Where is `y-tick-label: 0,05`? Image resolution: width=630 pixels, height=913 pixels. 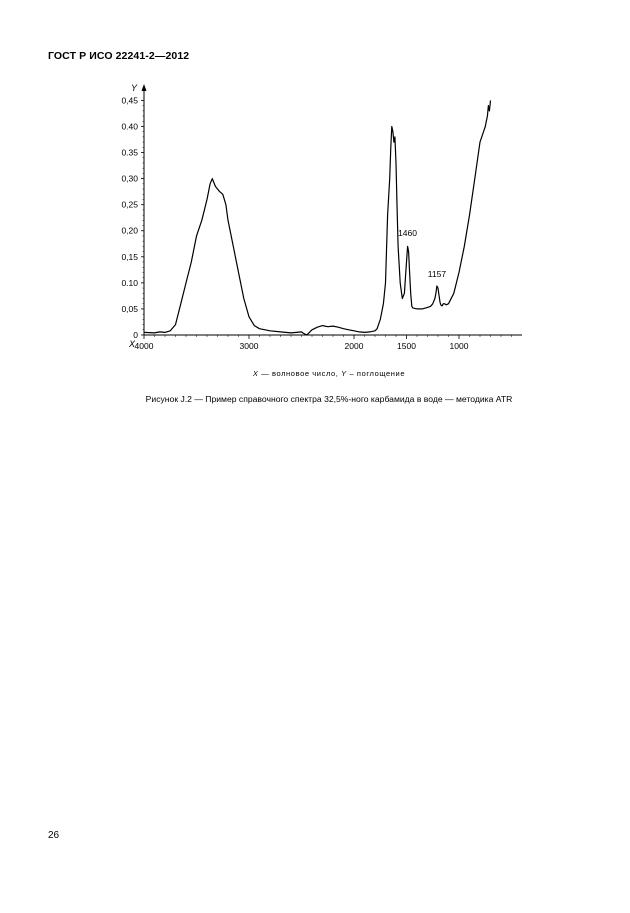
y-tick-label: 0,05 is located at coordinates (129, 309).